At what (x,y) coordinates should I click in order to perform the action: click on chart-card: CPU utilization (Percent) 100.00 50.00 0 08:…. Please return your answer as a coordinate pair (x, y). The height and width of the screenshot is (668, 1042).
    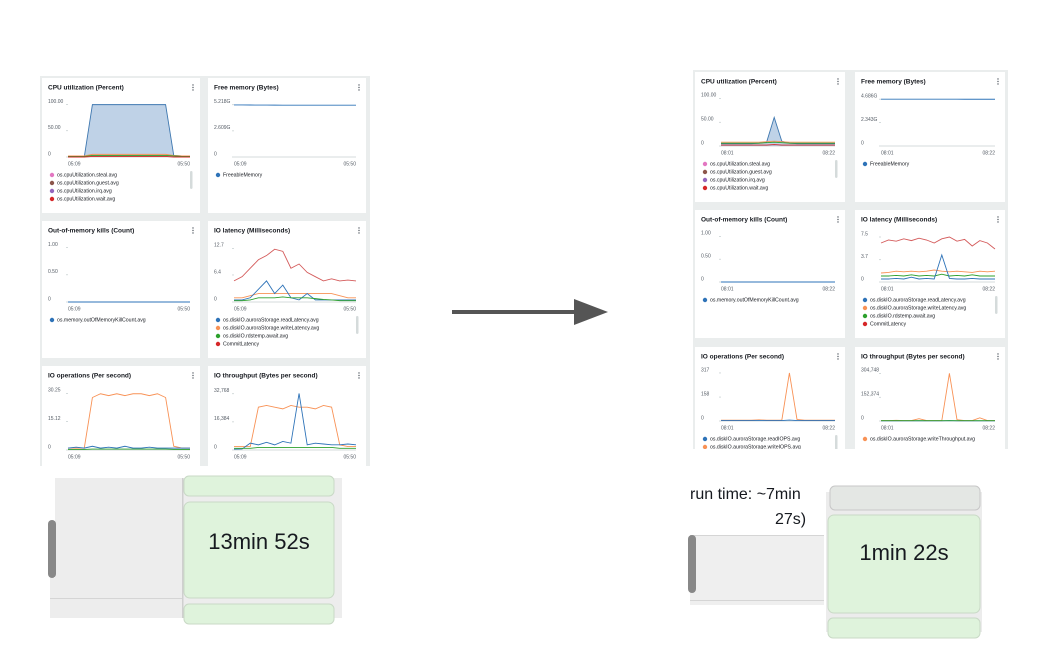
    Looking at the image, I should click on (770, 137).